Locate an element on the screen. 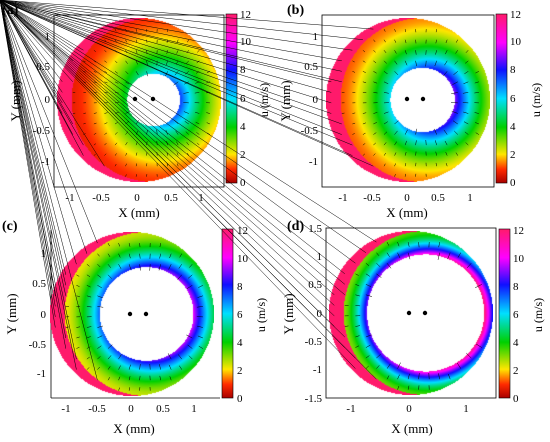  panel-a-cbar-tick: 8 is located at coordinates (243, 70).